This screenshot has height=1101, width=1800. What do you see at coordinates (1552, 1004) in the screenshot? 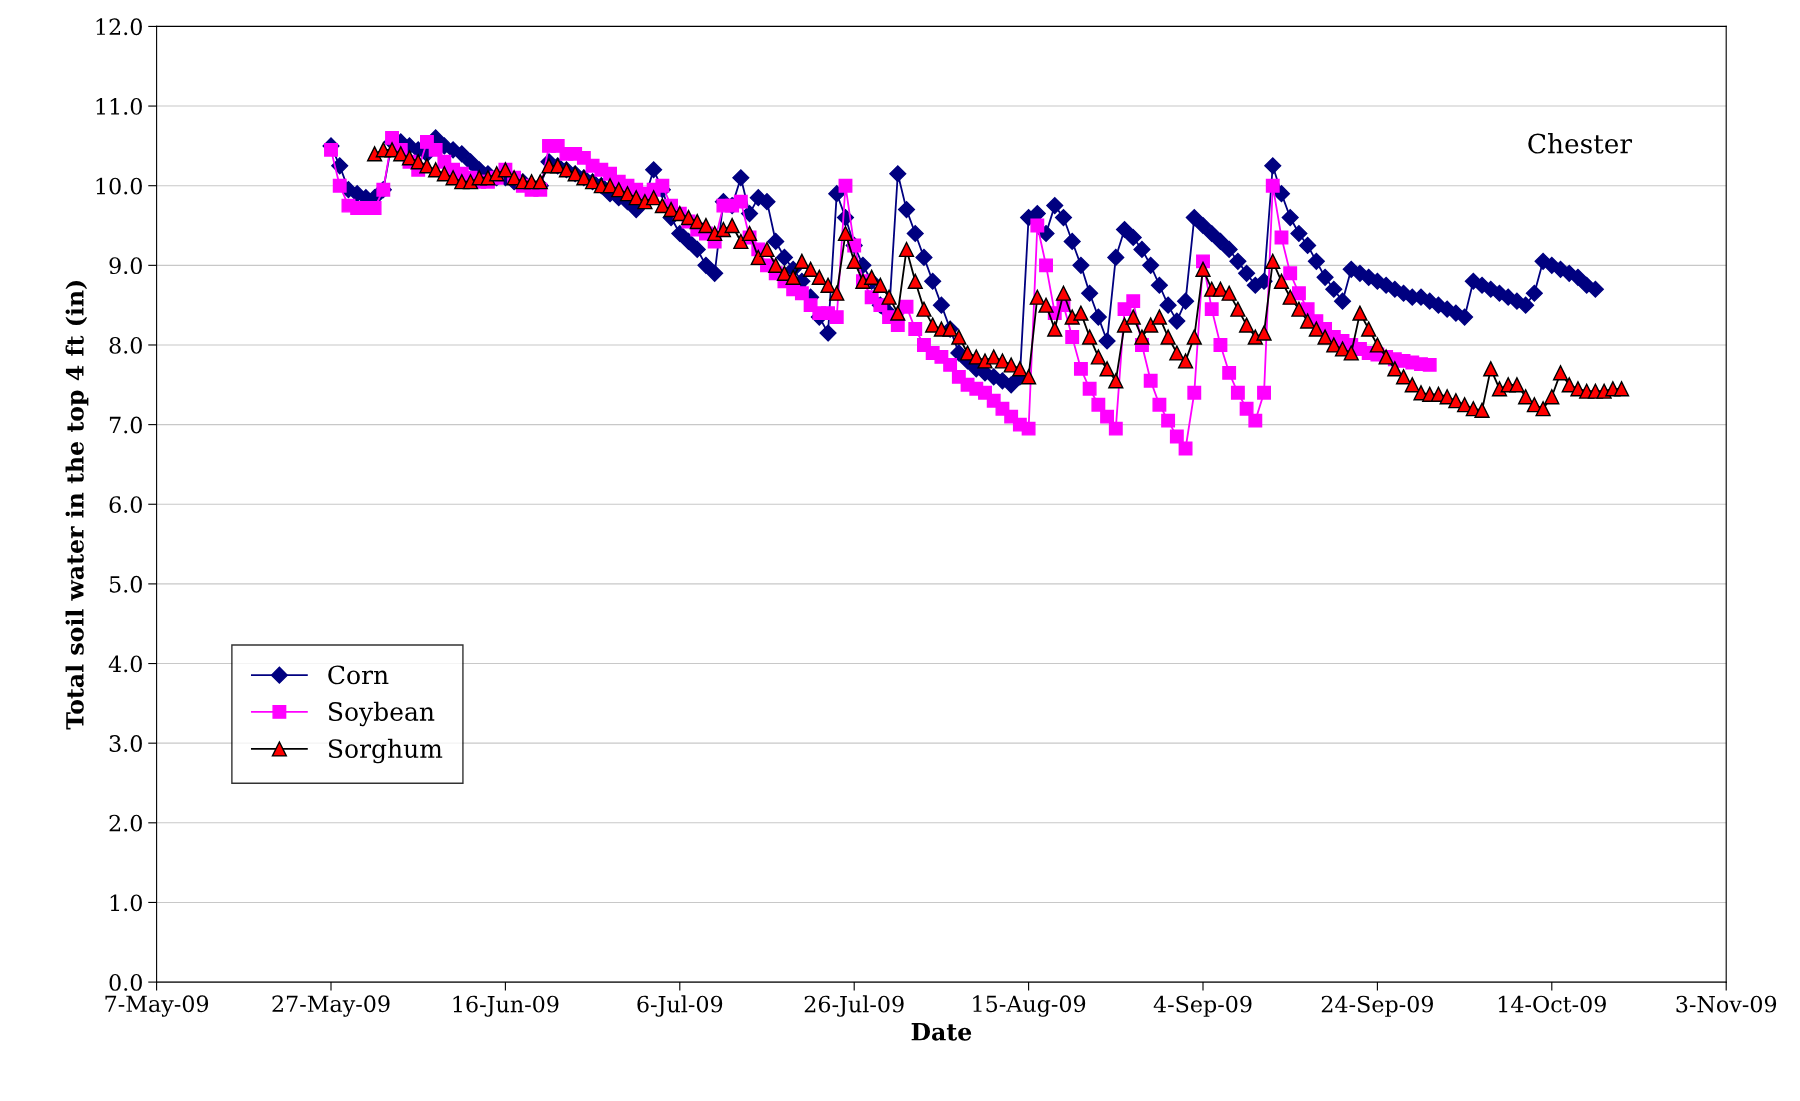
I see `x-tick-label: 14-Oct-09` at bounding box center [1552, 1004].